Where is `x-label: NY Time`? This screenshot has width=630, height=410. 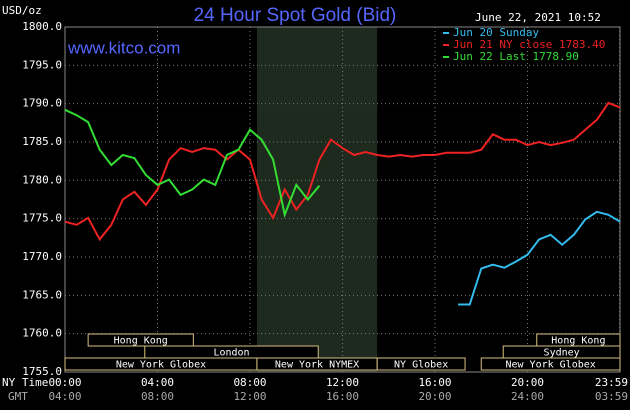
x-label: NY Time is located at coordinates (25, 382).